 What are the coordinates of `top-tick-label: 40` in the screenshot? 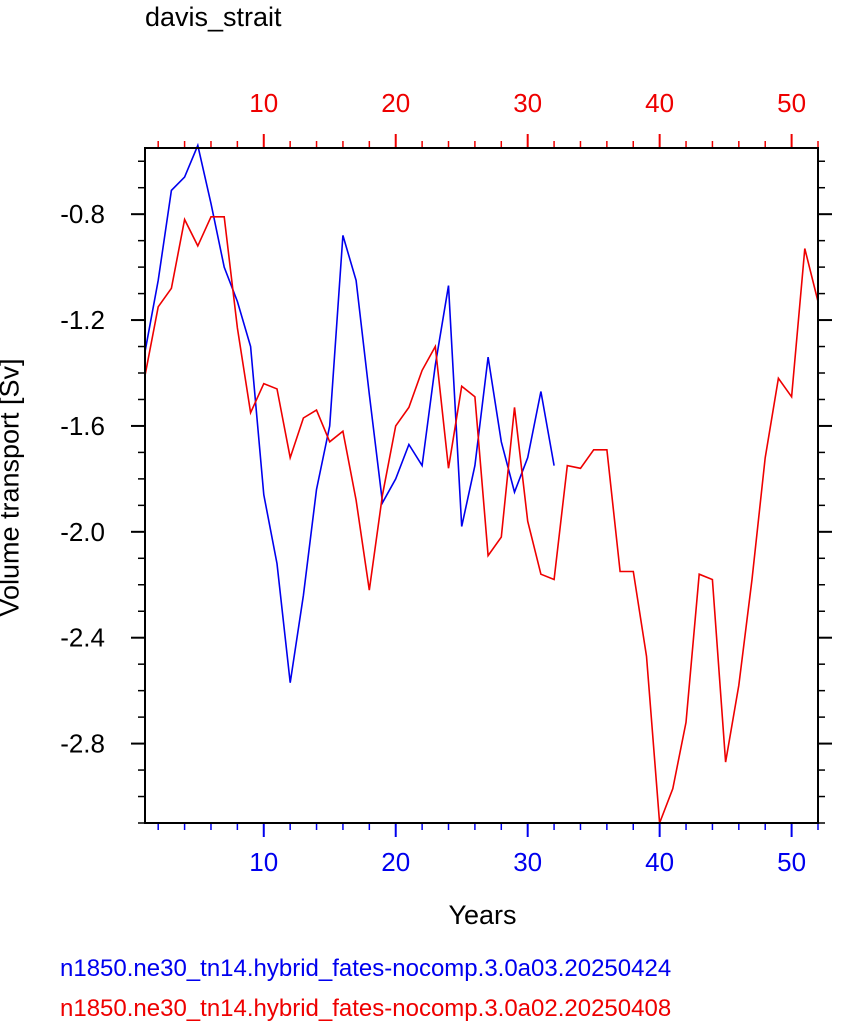 It's located at (659, 103).